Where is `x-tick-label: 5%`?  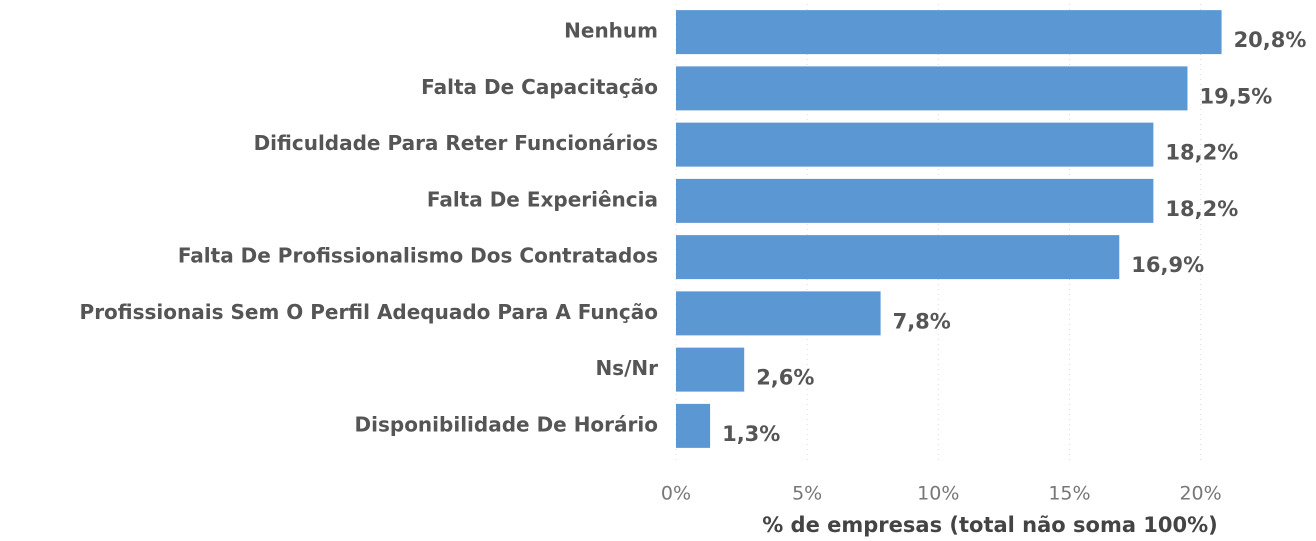 x-tick-label: 5% is located at coordinates (807, 494).